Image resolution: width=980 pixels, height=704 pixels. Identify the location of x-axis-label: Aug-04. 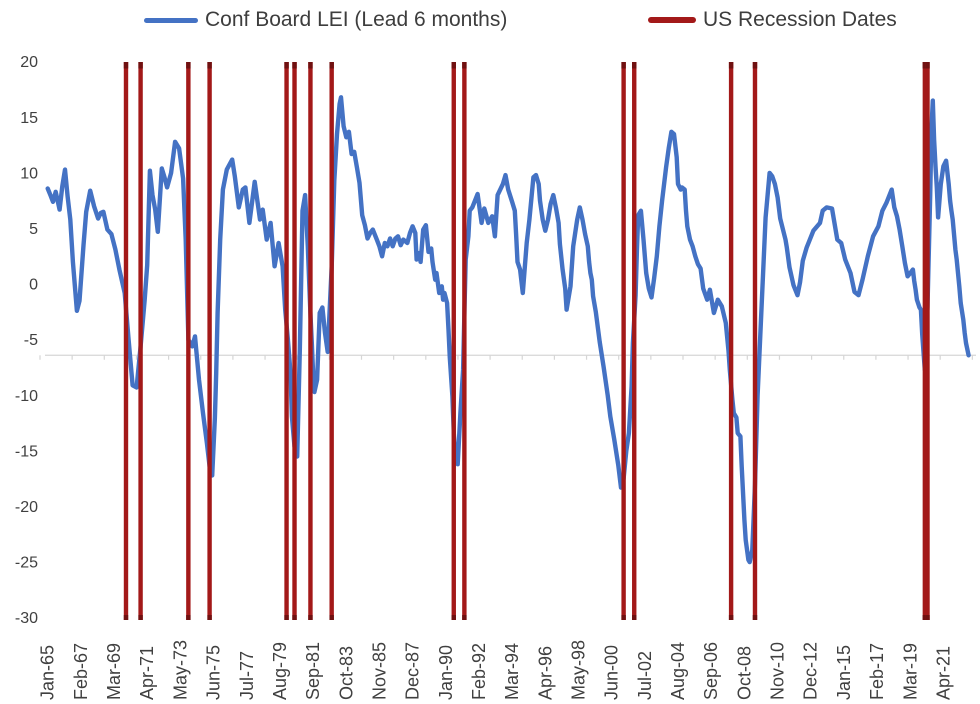
(678, 671).